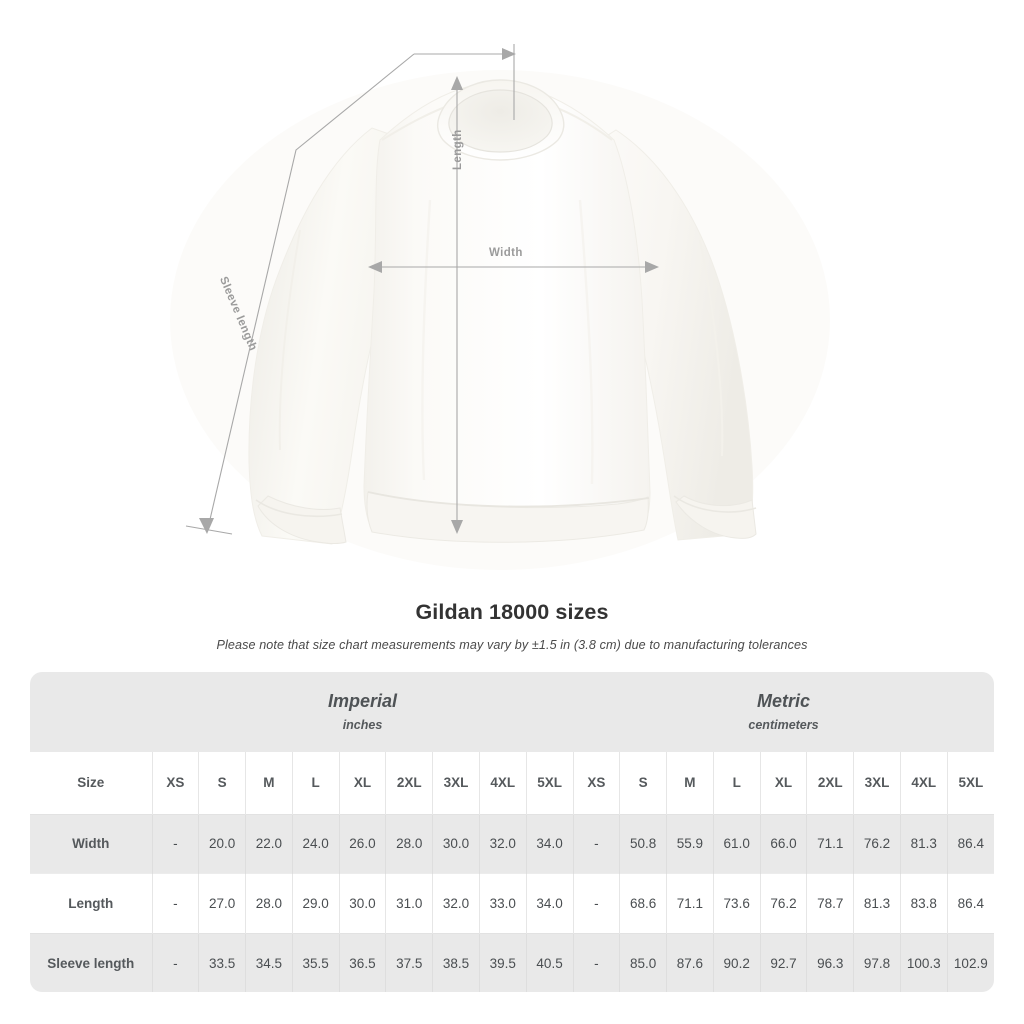 The height and width of the screenshot is (1024, 1024). Describe the element at coordinates (923, 962) in the screenshot. I see `measurement-value: 100.3` at that location.